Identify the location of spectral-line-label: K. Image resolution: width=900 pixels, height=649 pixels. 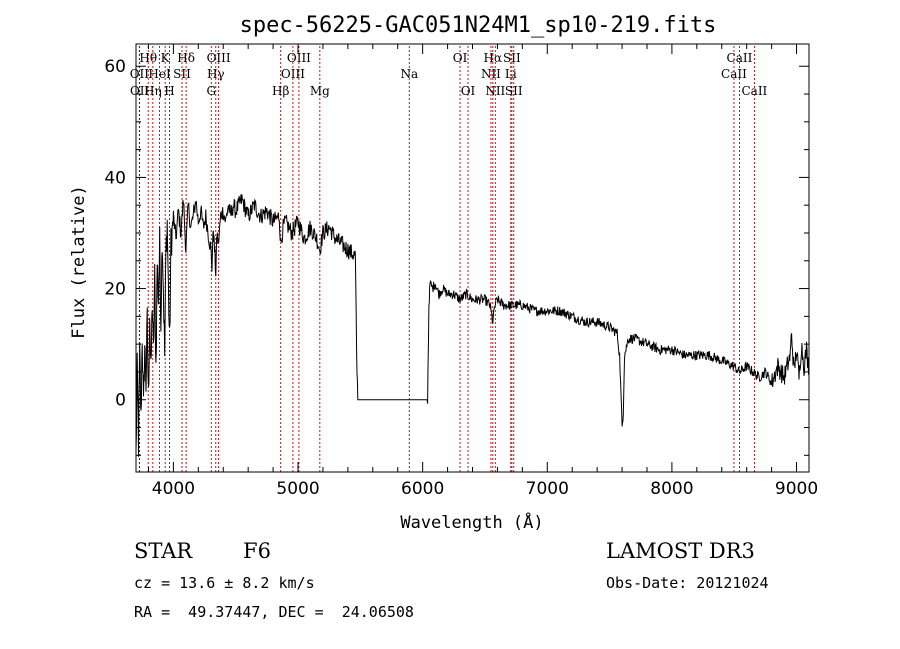
(166, 58).